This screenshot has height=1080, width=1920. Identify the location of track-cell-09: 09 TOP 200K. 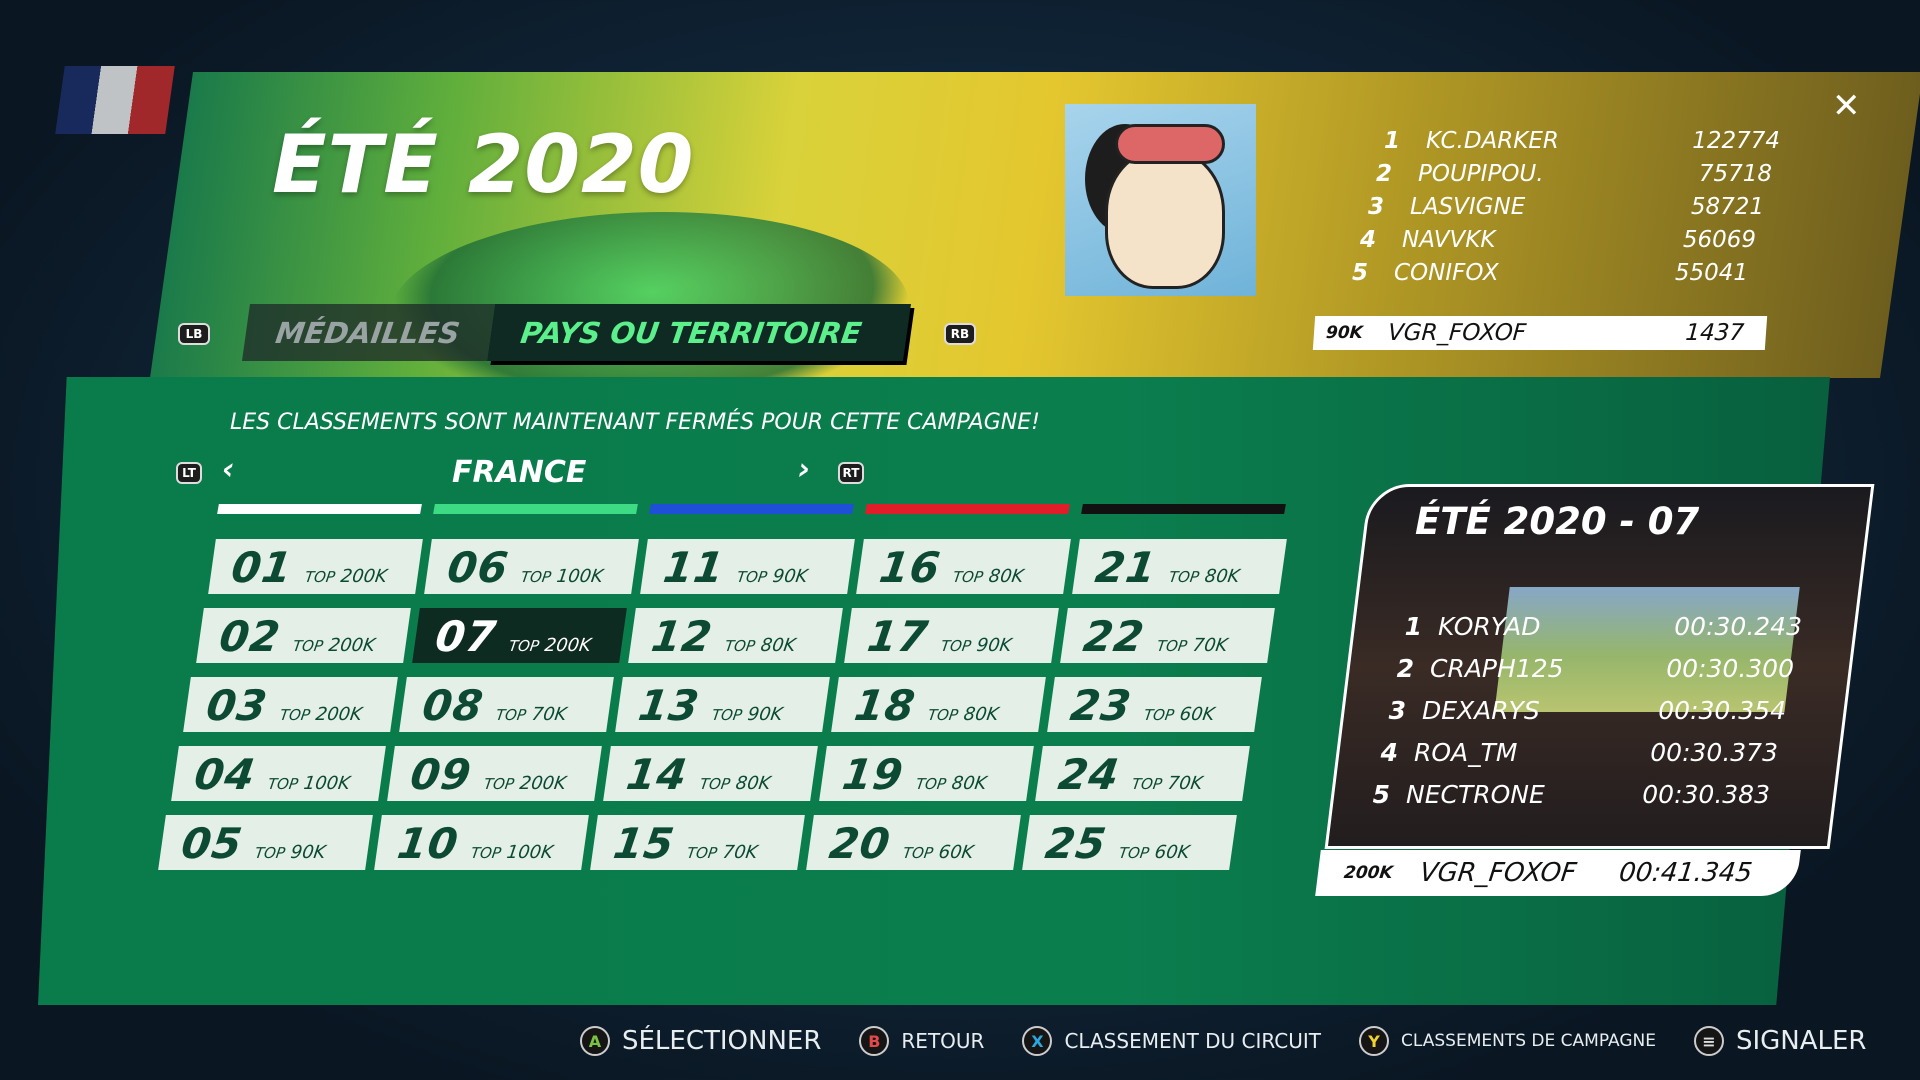
(494, 773).